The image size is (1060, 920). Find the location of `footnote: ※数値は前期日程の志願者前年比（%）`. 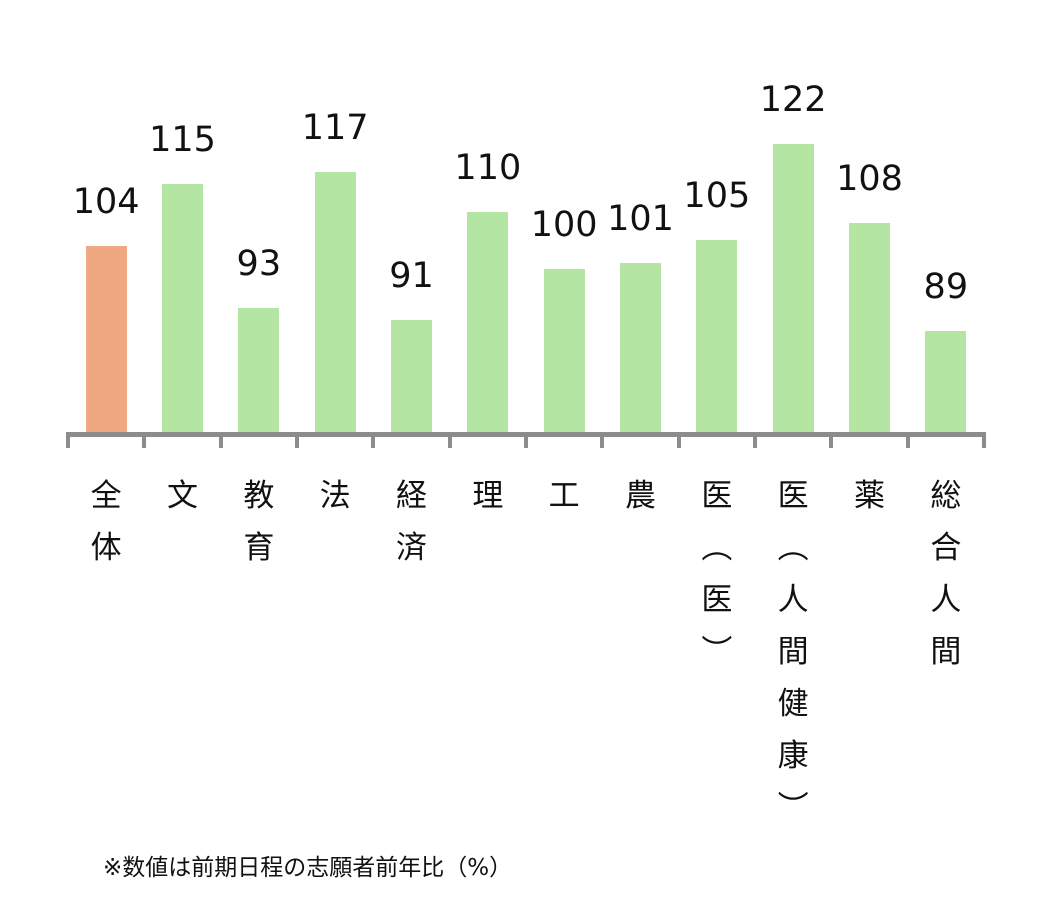

footnote: ※数値は前期日程の志願者前年比（%） is located at coordinates (308, 868).